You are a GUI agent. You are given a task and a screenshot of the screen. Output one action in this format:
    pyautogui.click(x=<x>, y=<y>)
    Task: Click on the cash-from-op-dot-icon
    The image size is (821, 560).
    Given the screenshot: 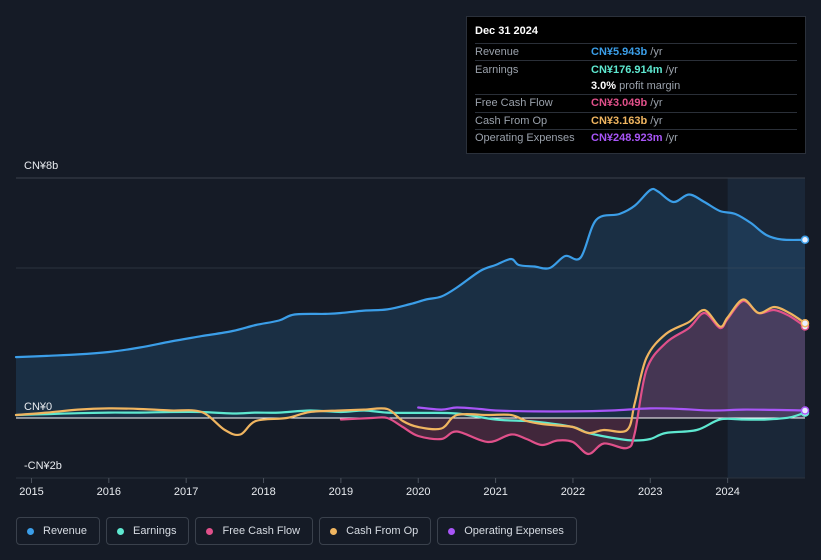 What is the action you would take?
    pyautogui.click(x=334, y=531)
    